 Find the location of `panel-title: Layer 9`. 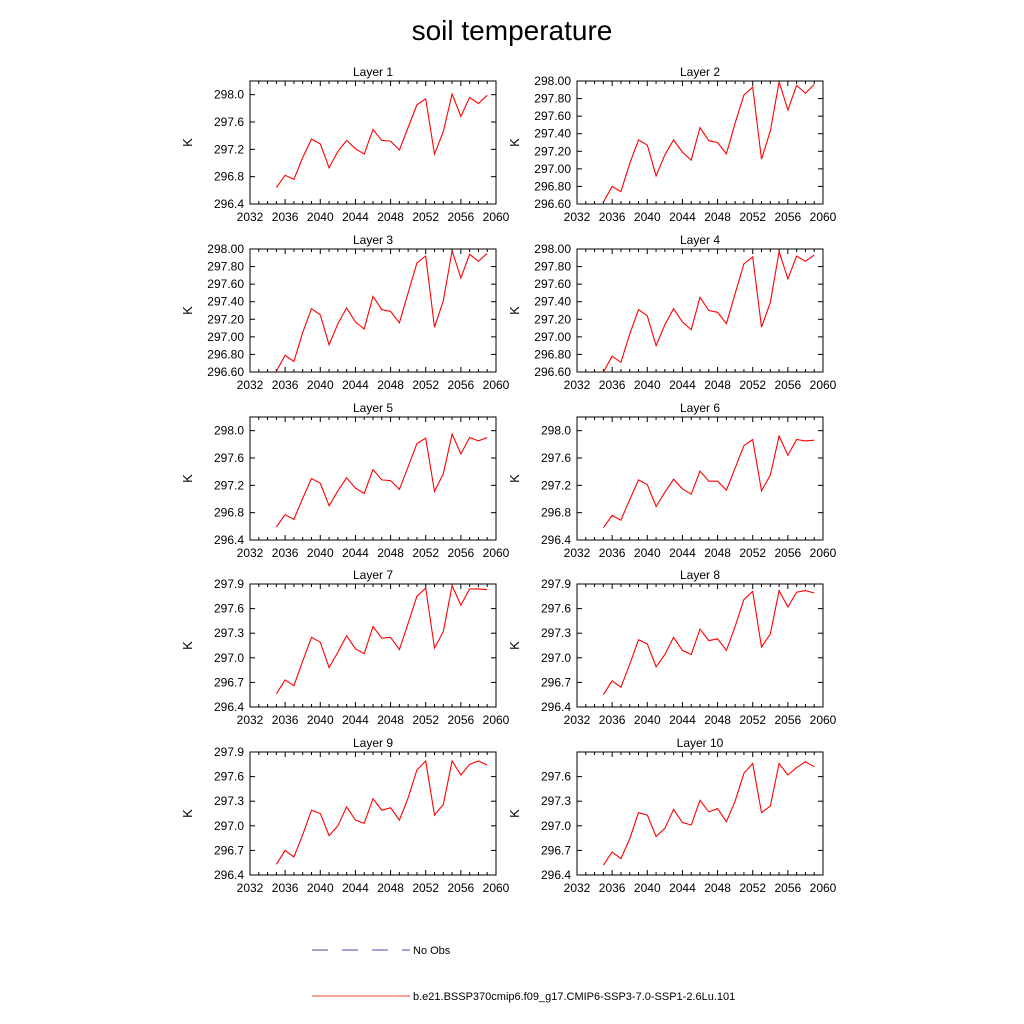

panel-title: Layer 9 is located at coordinates (373, 743).